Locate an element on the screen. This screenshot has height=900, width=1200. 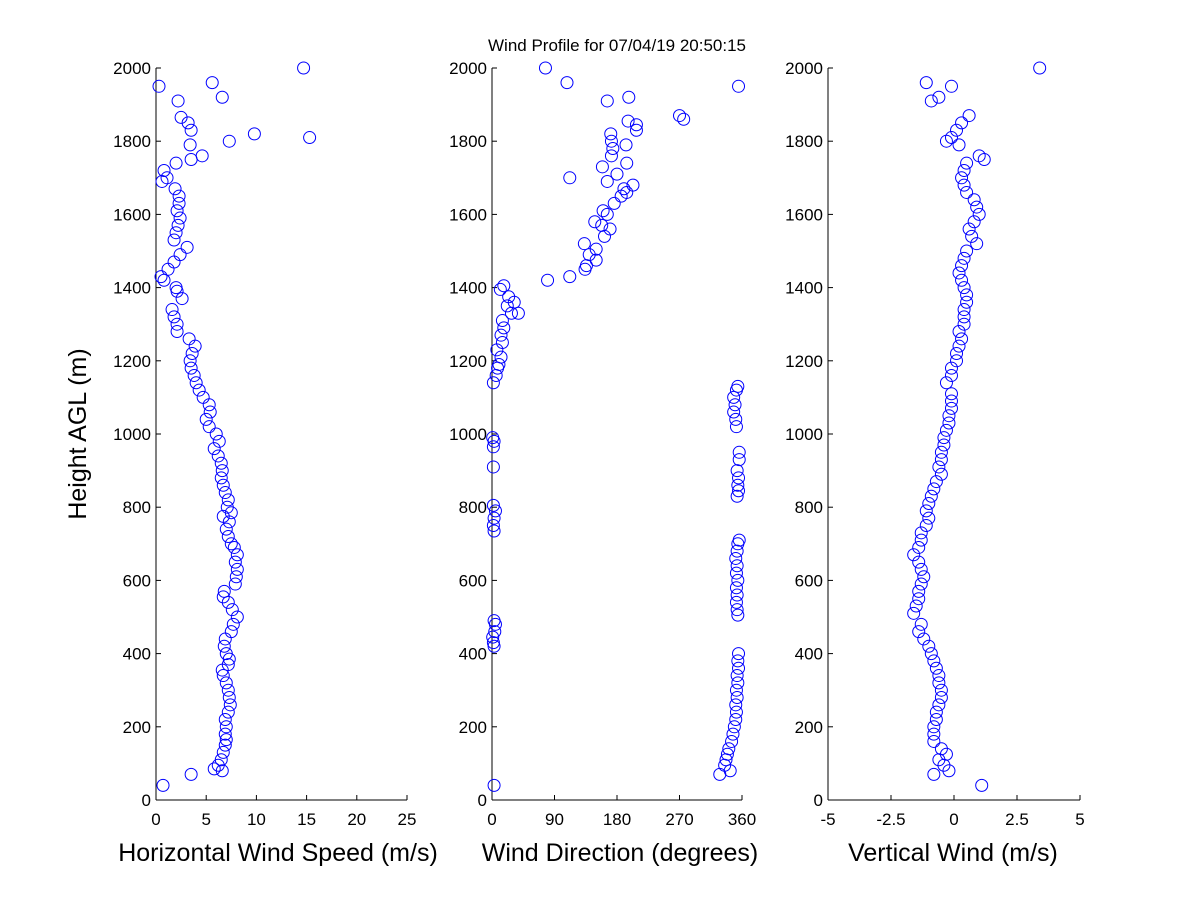
speed-y-tick-label: 800 is located at coordinates (137, 507).